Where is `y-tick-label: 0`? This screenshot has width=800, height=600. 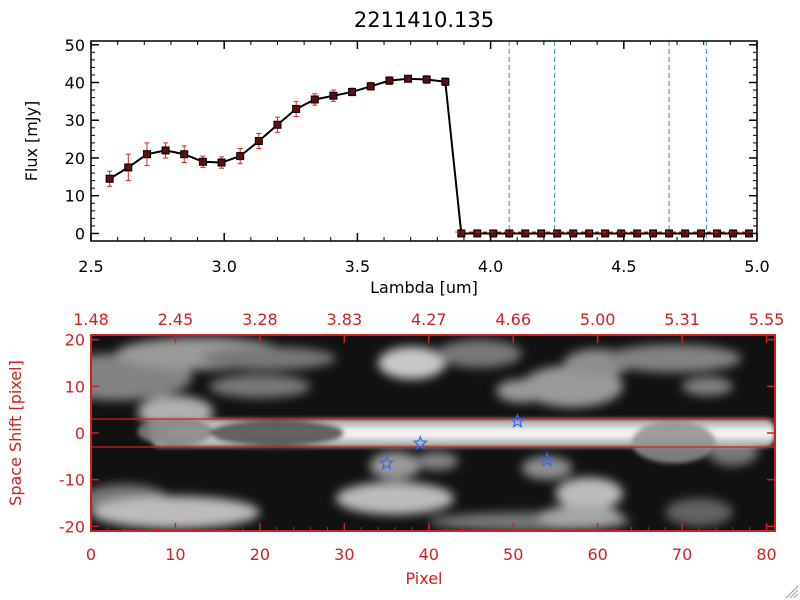
y-tick-label: 0 is located at coordinates (80, 233).